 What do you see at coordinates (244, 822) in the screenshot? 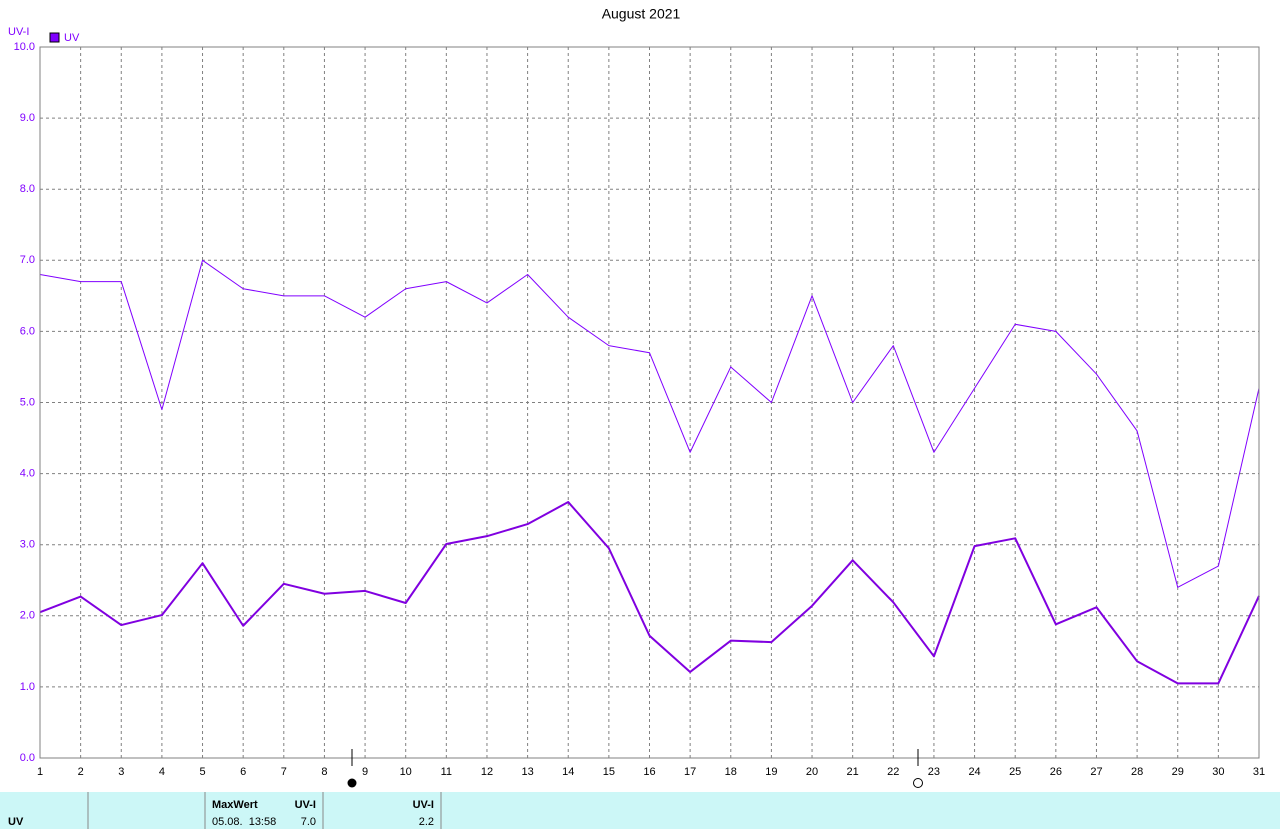
I see `table-time: 05.08. 13:58` at bounding box center [244, 822].